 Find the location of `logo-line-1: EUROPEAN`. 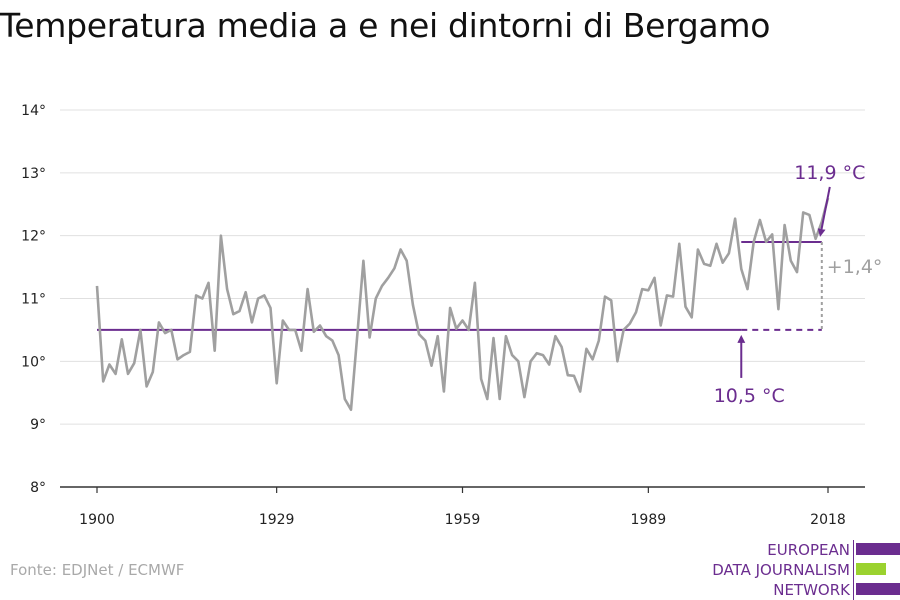

logo-line-1: EUROPEAN is located at coordinates (808, 550).